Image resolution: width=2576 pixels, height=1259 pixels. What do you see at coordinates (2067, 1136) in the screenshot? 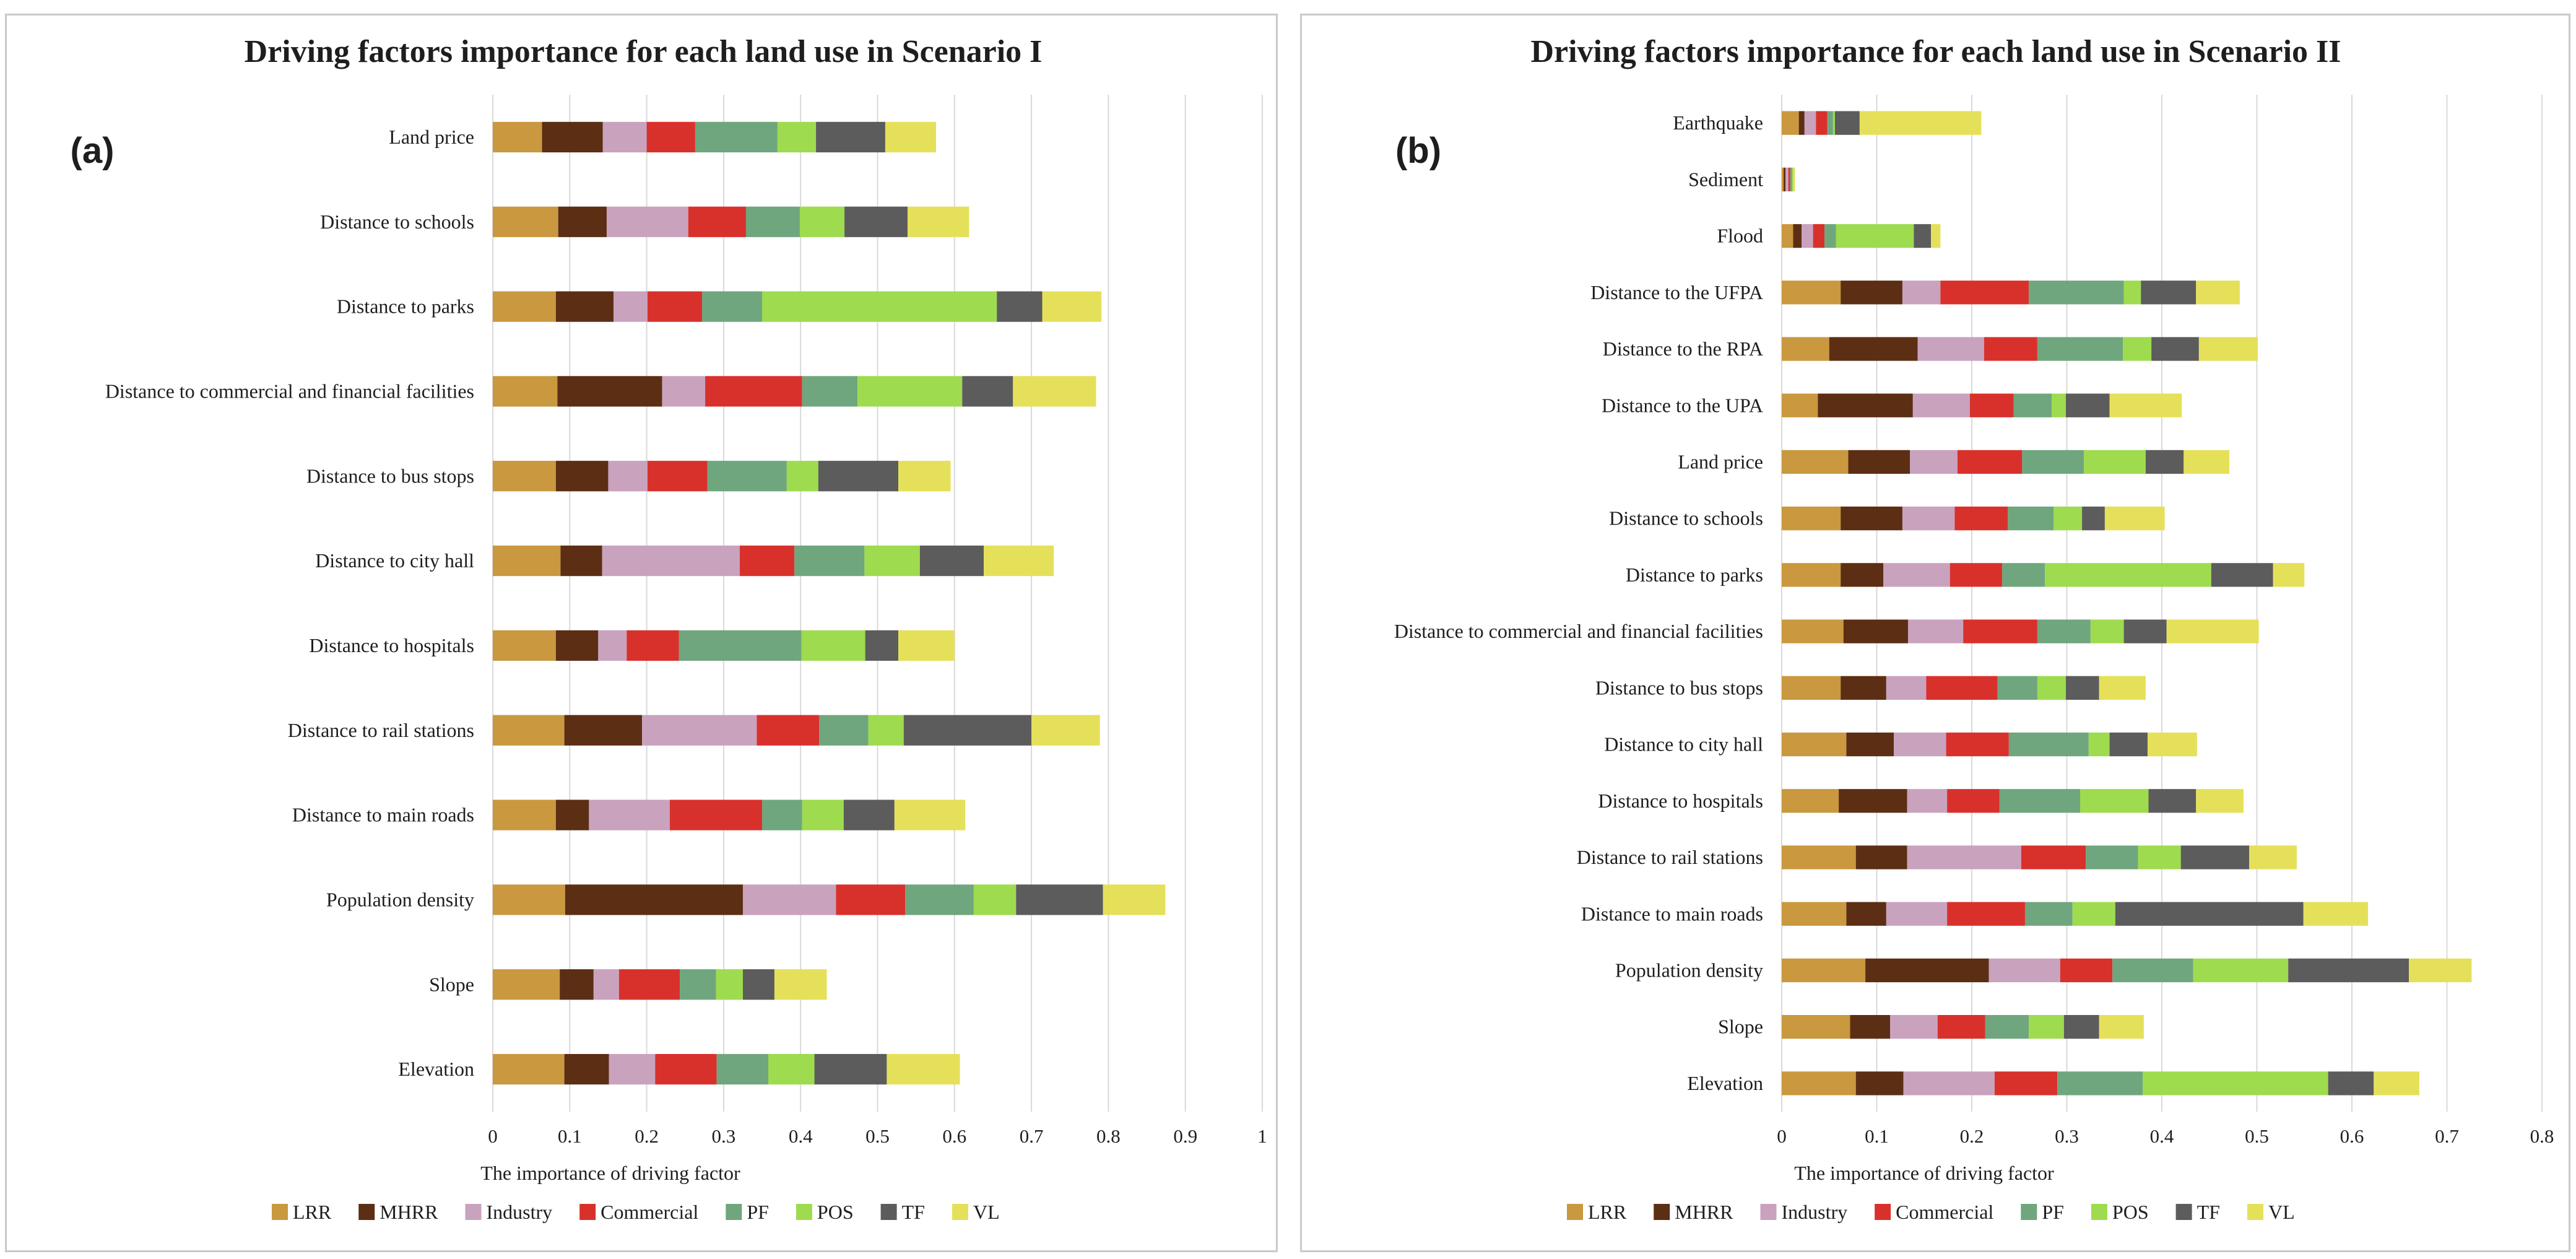
I see `x-tick-label: 0.3` at bounding box center [2067, 1136].